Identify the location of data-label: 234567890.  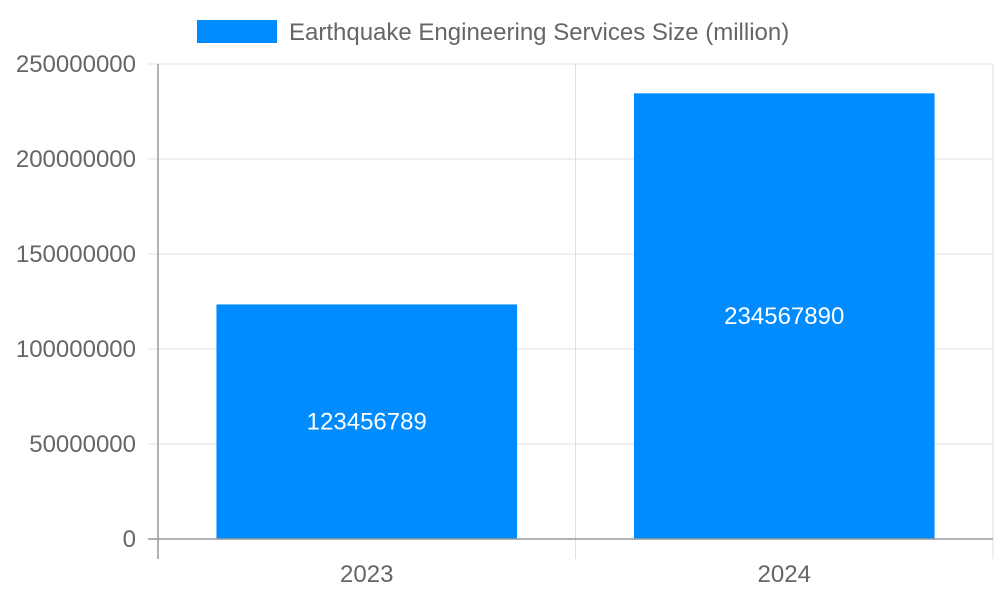
(784, 316).